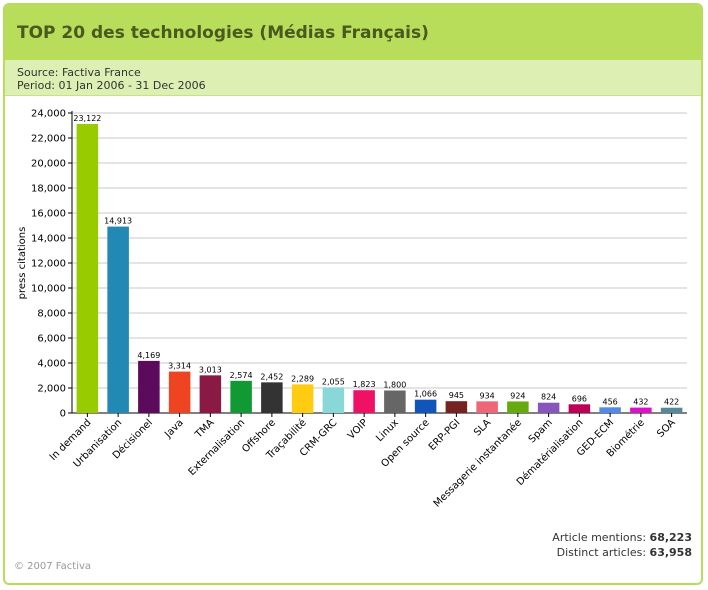  I want to click on data-label: 432, so click(640, 402).